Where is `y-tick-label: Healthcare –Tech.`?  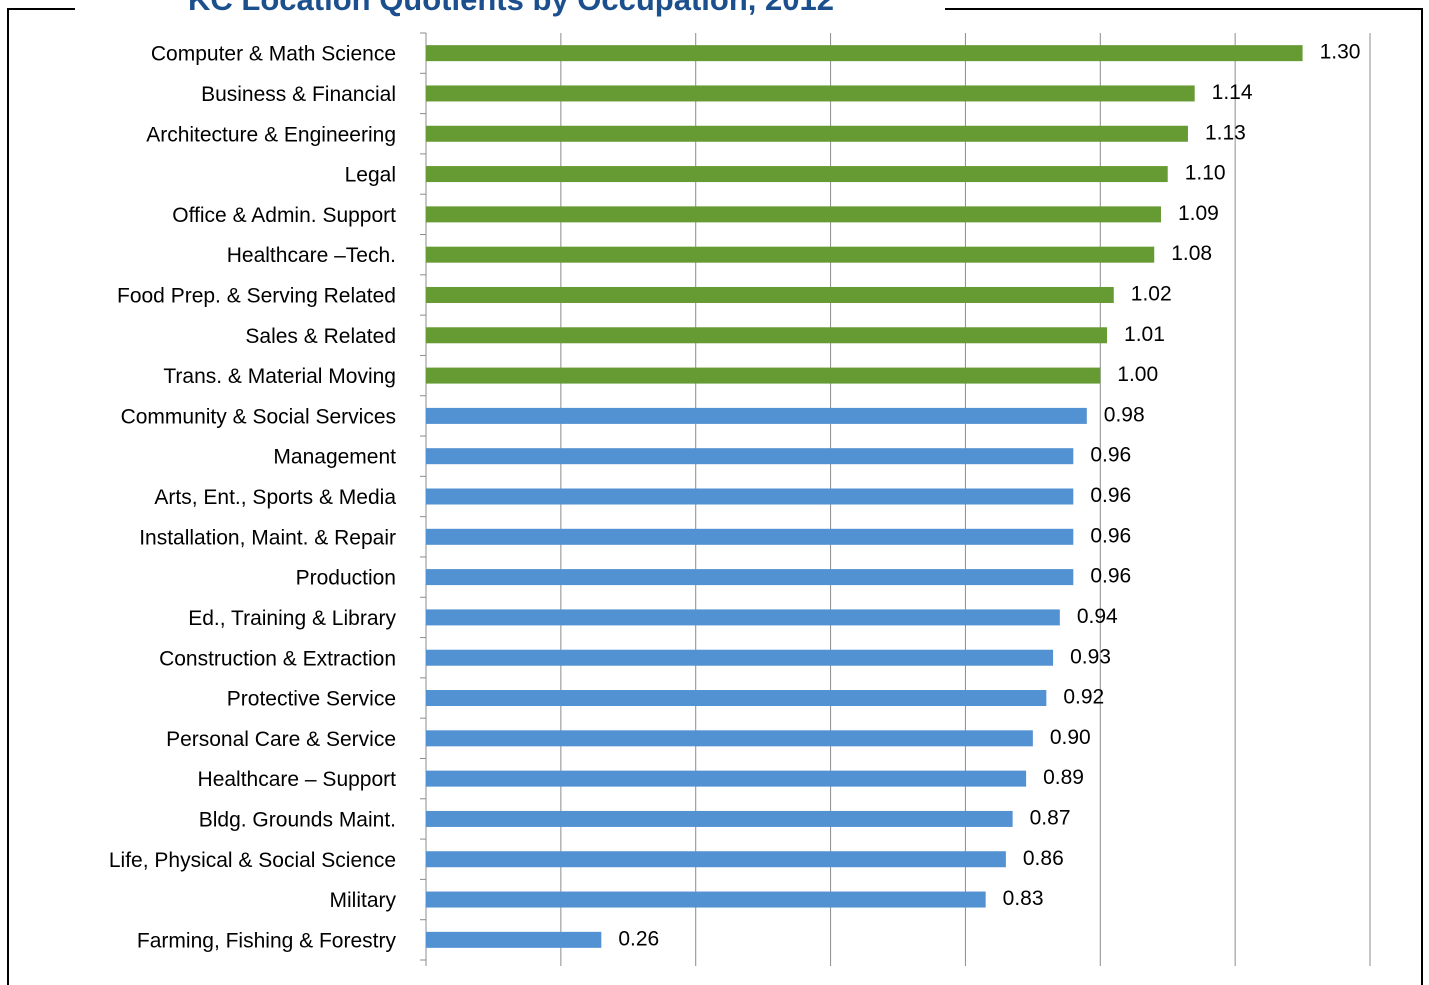
y-tick-label: Healthcare –Tech. is located at coordinates (311, 255).